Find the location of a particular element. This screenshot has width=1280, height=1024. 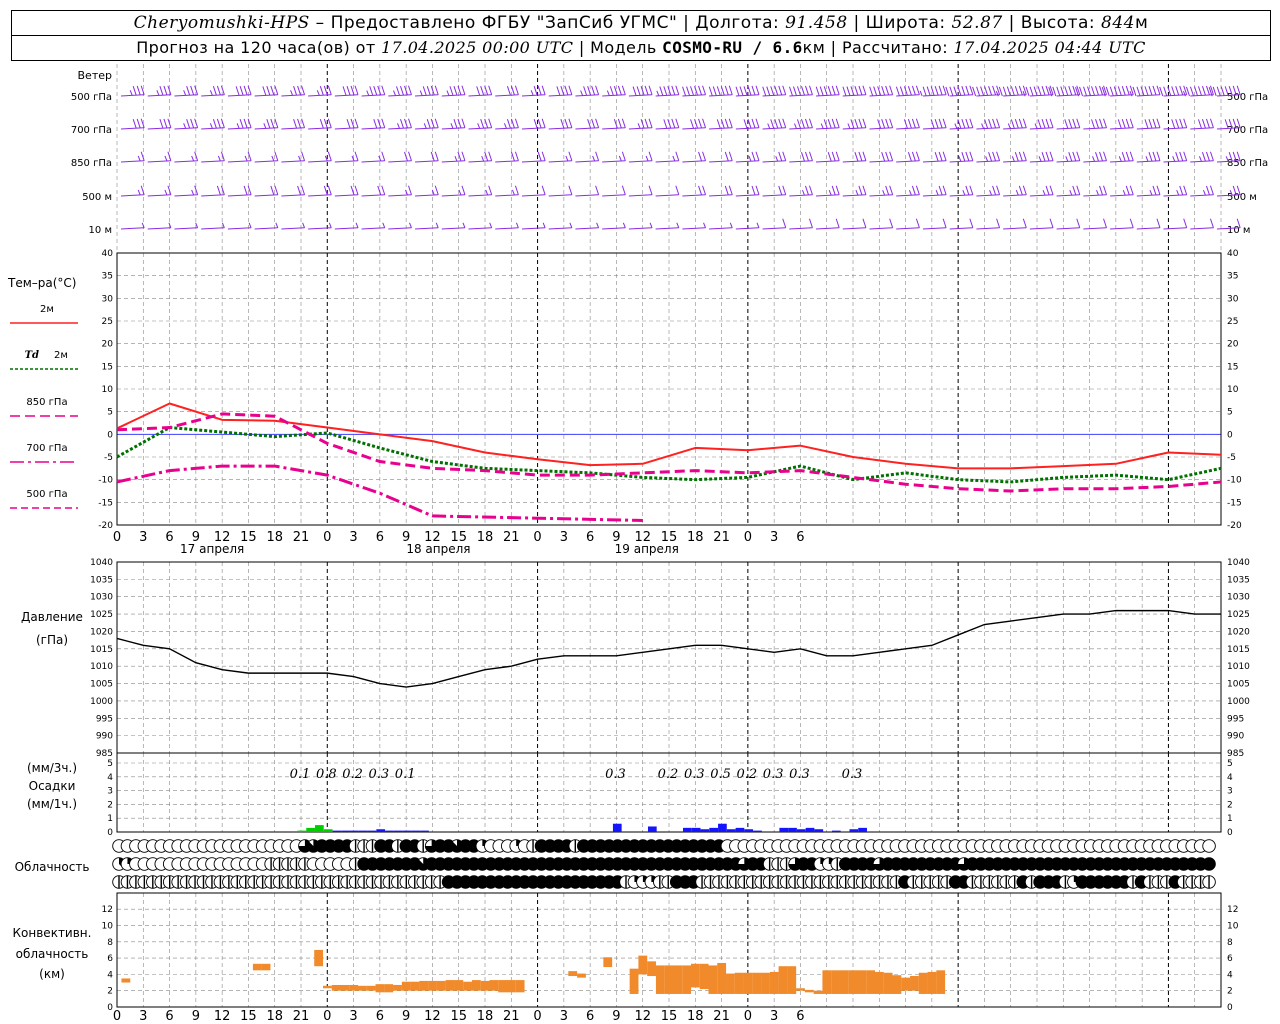

conv-panel-label: облачность is located at coordinates (52, 954).